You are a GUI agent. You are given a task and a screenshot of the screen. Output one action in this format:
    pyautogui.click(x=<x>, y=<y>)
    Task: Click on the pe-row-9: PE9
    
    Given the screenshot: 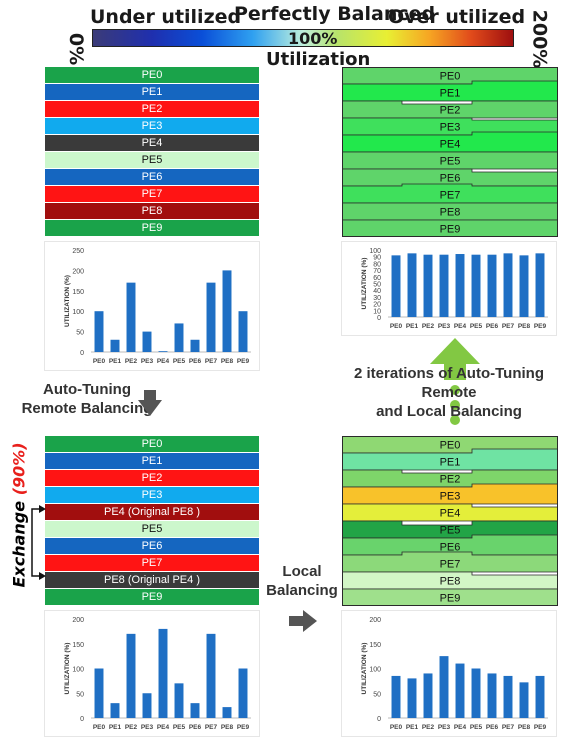 What is the action you would take?
    pyautogui.click(x=152, y=597)
    